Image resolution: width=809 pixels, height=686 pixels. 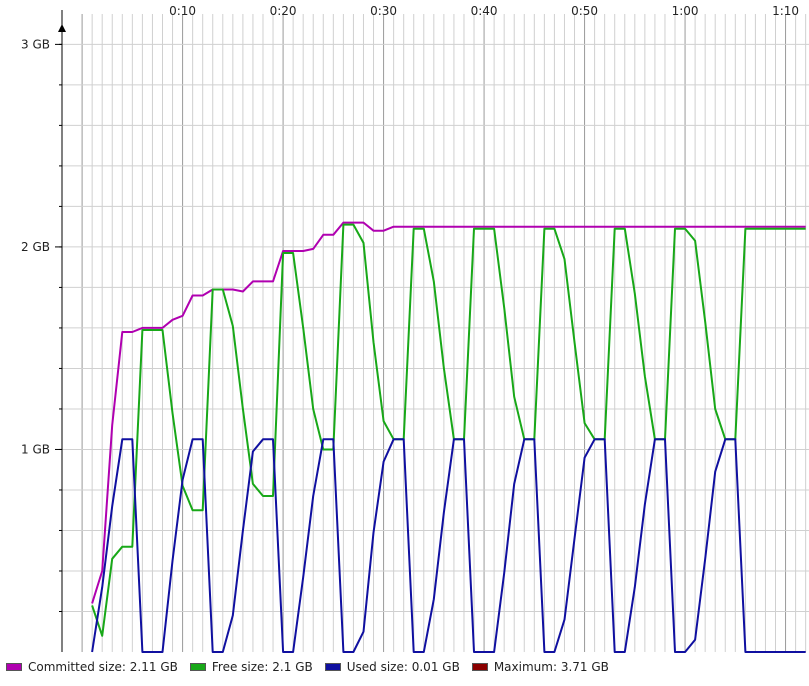 I want to click on axes, so click(x=60, y=331).